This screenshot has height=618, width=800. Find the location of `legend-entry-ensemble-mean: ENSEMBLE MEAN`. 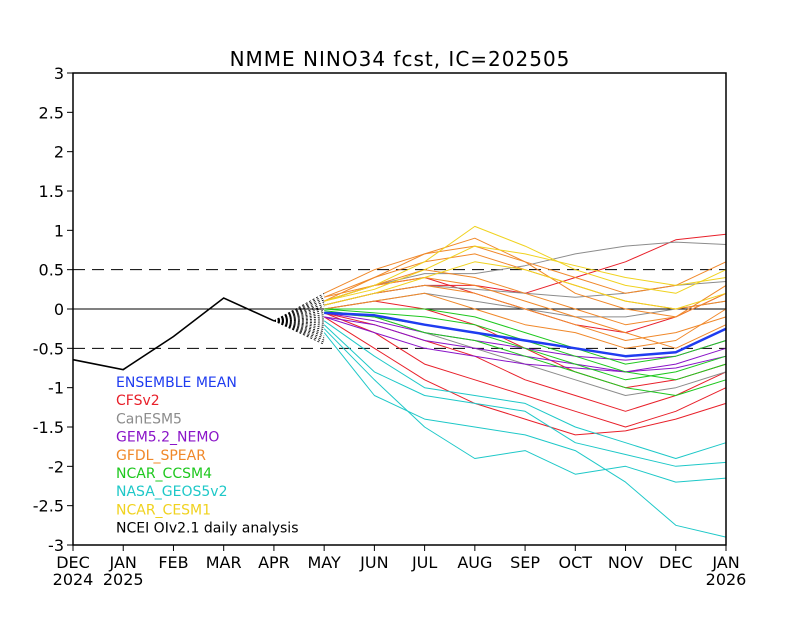

legend-entry-ensemble-mean: ENSEMBLE MEAN is located at coordinates (176, 383).